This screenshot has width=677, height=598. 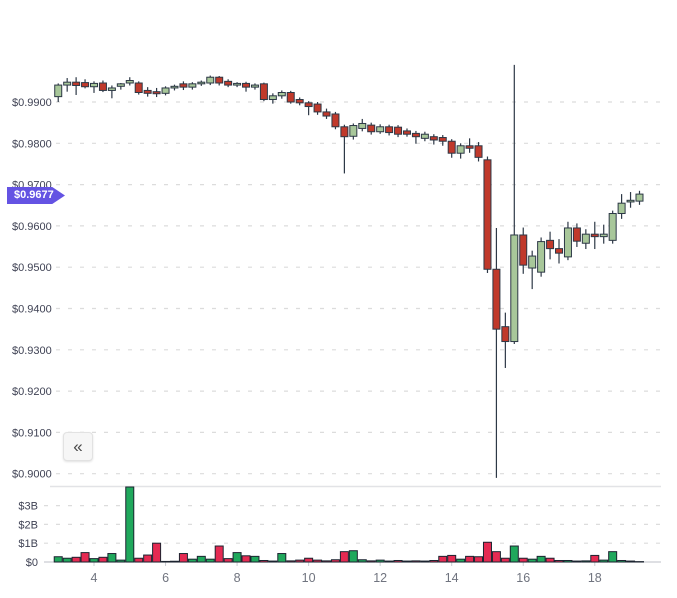 I want to click on price-axis-label: $0.9200, so click(x=32, y=392).